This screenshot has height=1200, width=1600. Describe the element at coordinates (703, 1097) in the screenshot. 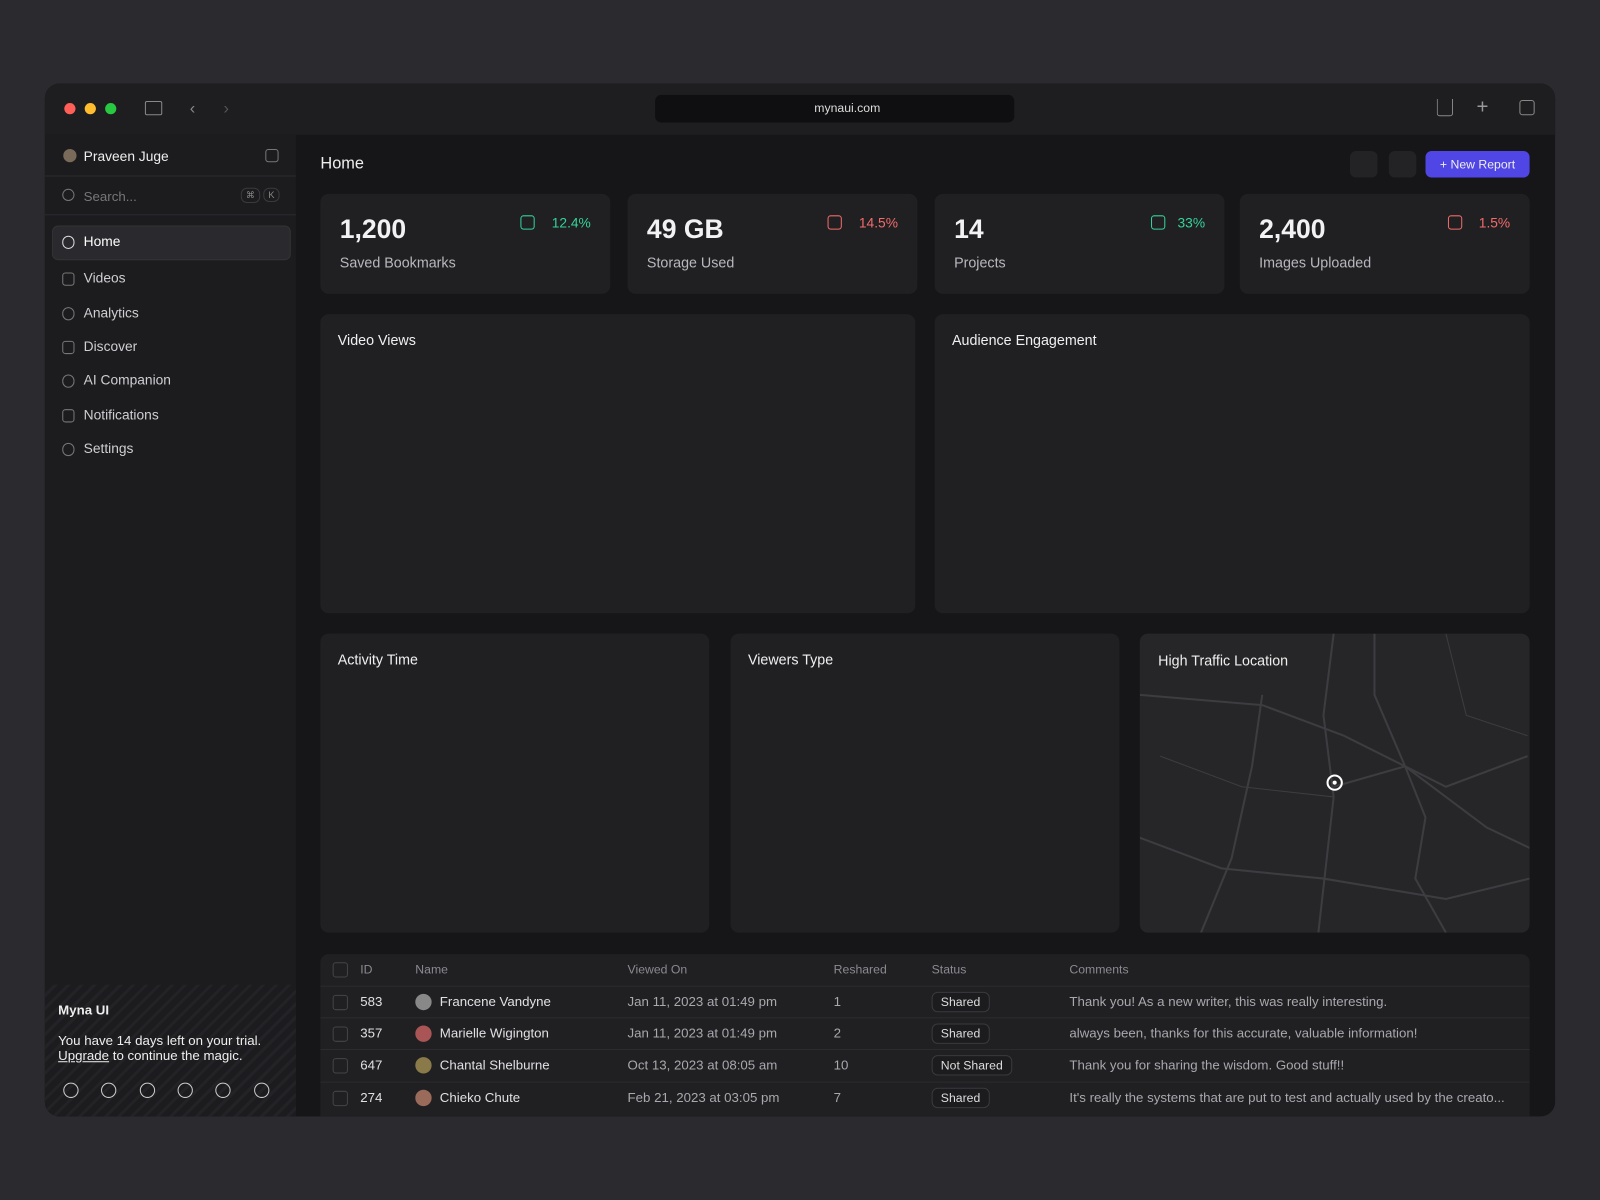

I see `cell: Feb 21, 2023 at 03:05 pm` at that location.